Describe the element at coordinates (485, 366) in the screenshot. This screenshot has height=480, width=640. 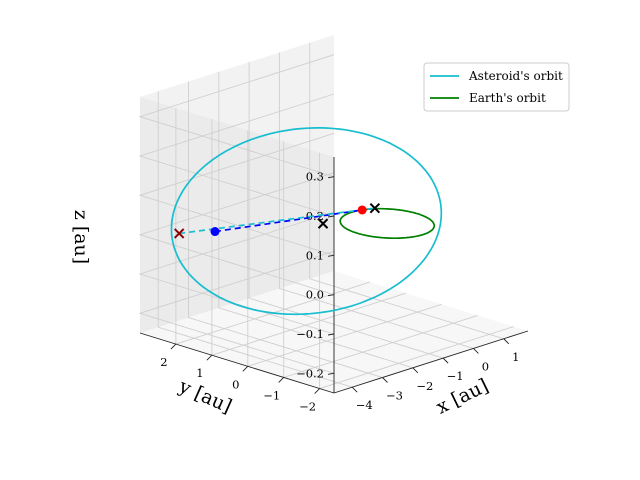
I see `x-tick-label-4: 0` at that location.